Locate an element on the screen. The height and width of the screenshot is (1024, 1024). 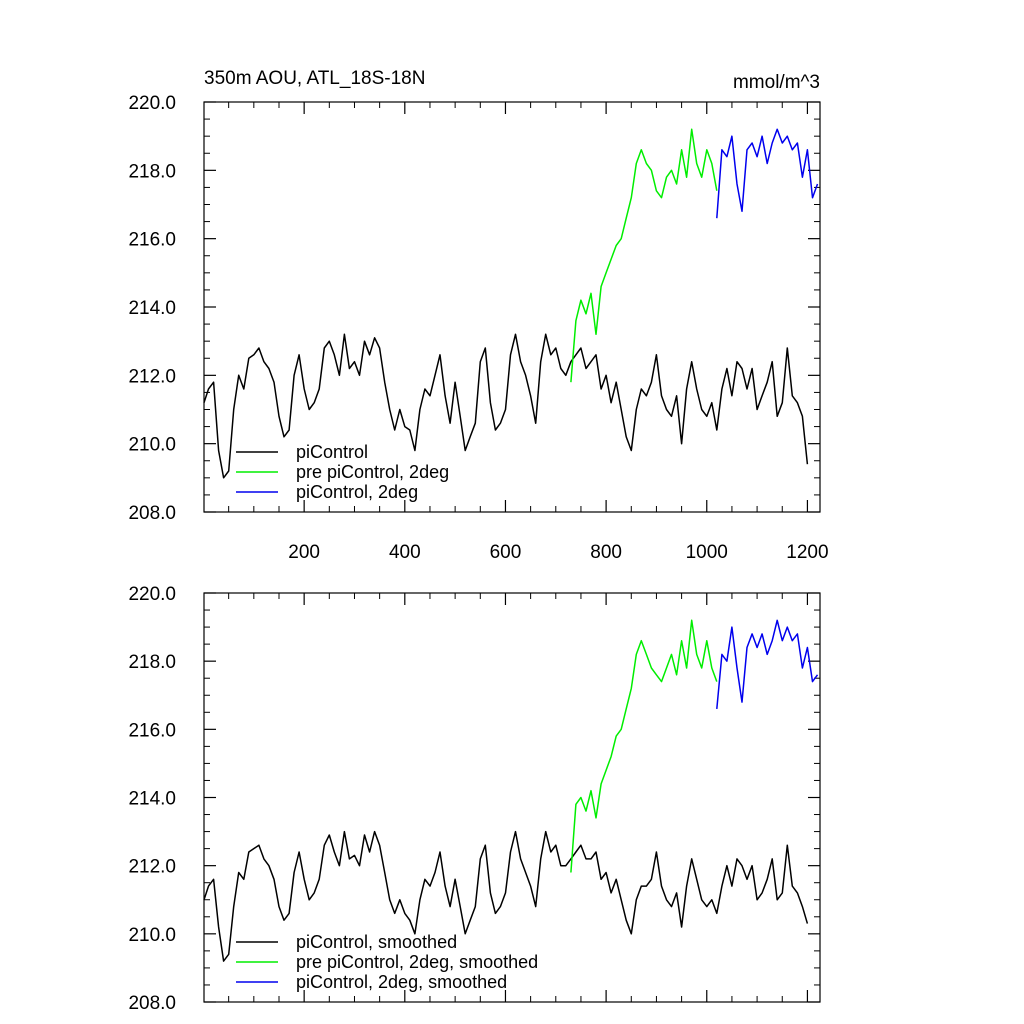
legend-label: pre piControl, 2deg is located at coordinates (372, 472).